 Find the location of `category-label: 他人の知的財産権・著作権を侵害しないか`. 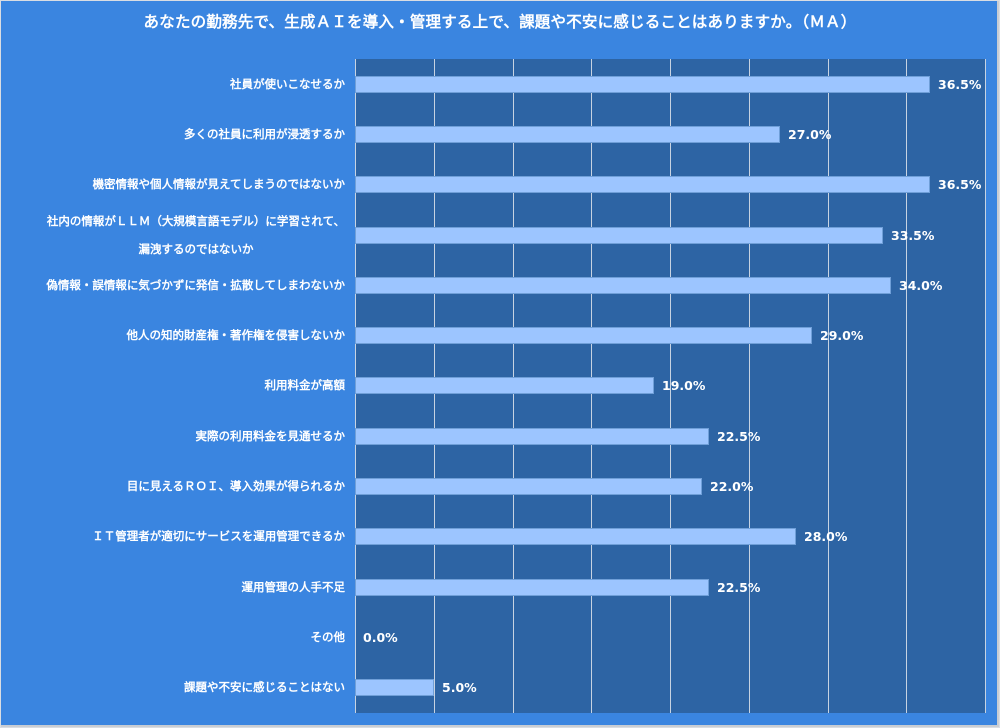

category-label: 他人の知的財産権・著作権を侵害しないか is located at coordinates (236, 335).